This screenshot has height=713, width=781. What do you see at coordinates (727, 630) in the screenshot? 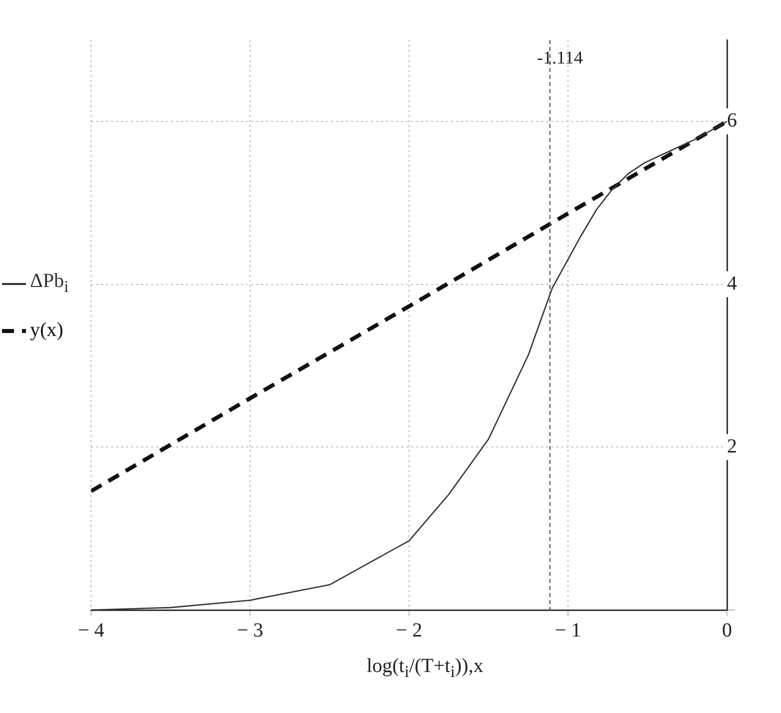
I see `x-tick-label: 0` at bounding box center [727, 630].